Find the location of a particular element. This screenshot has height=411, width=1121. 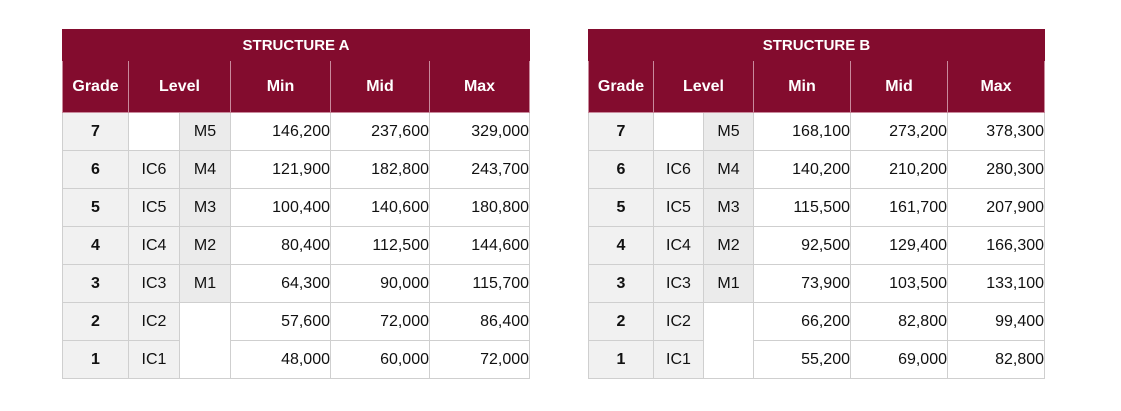

mid-cell: 237,600 is located at coordinates (380, 131).